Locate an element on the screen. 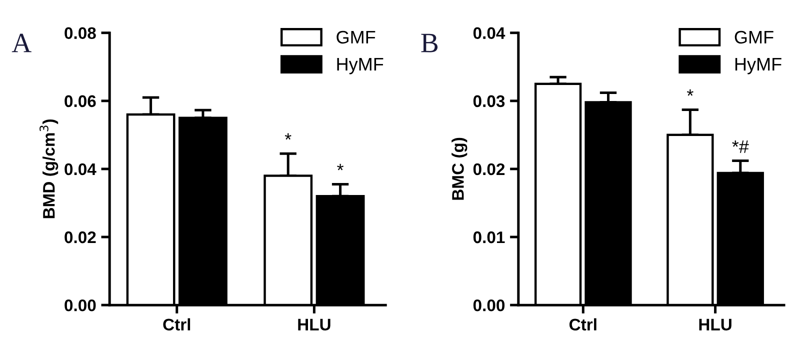 The image size is (800, 342). chart-title: A is located at coordinates (22, 43).